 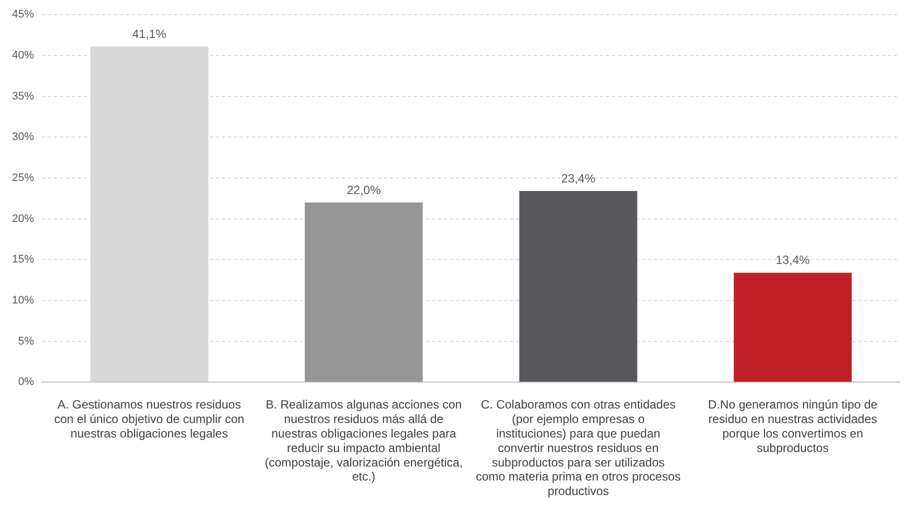 What do you see at coordinates (23, 55) in the screenshot?
I see `y-tick-label: 40%` at bounding box center [23, 55].